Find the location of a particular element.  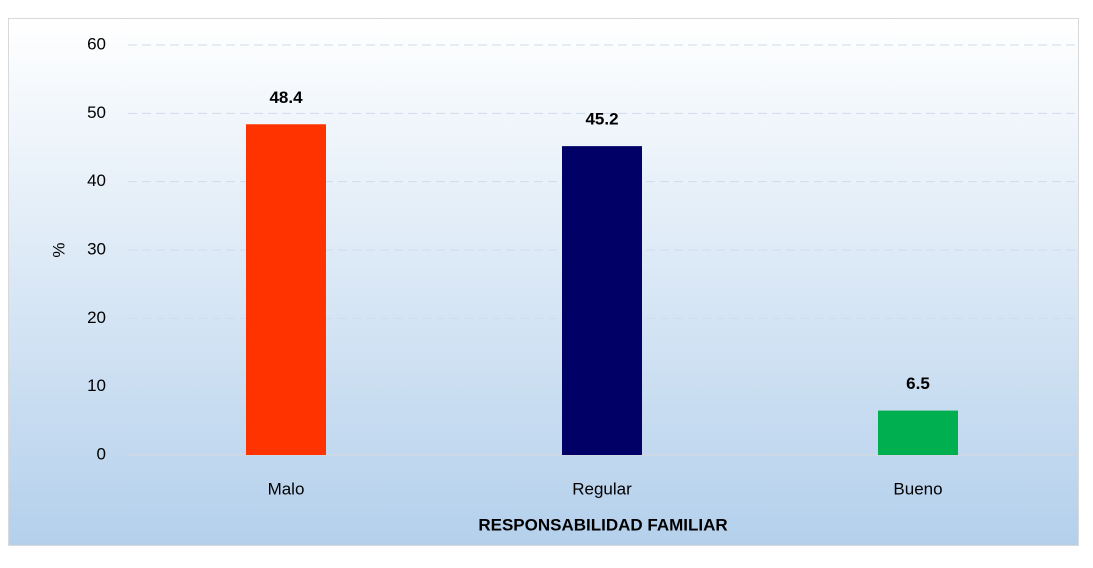

x-axis-title: RESPONSABILIDAD FAMILIAR is located at coordinates (602, 524).